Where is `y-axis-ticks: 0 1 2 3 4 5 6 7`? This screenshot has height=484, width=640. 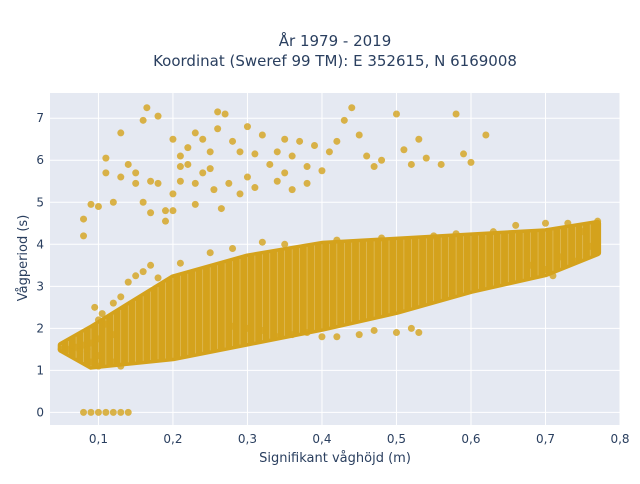
y-axis-ticks: 0 1 2 3 4 5 6 7 is located at coordinates (40, 265).